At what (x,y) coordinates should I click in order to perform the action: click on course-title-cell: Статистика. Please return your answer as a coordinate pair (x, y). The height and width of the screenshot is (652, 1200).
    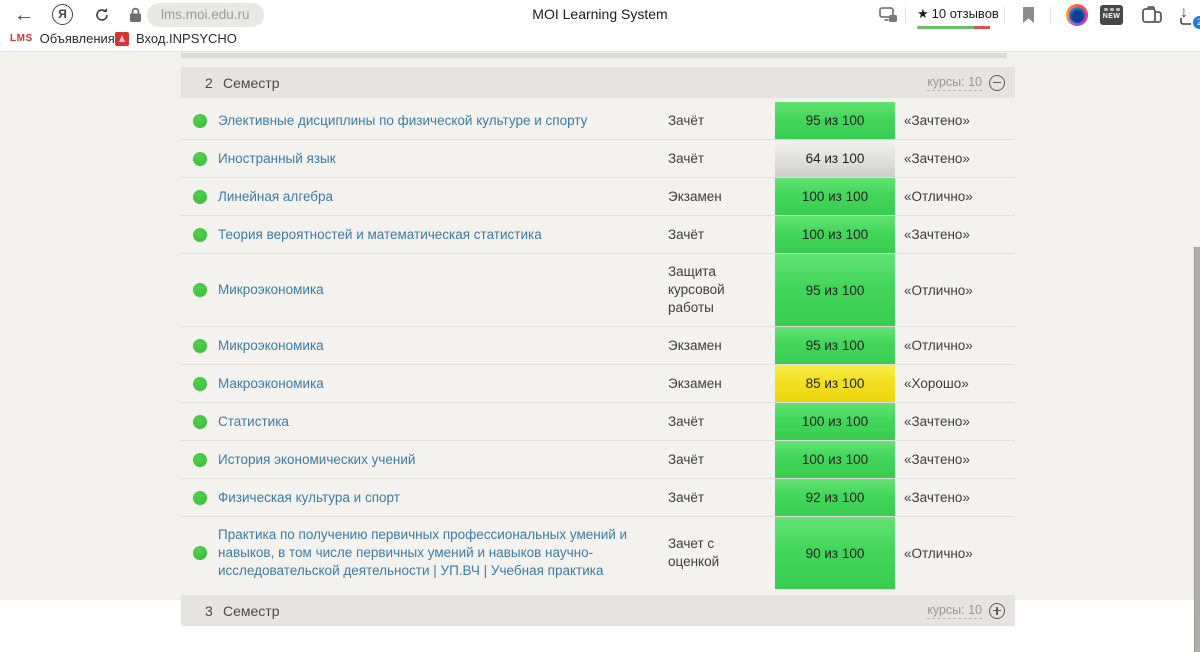
    Looking at the image, I should click on (443, 421).